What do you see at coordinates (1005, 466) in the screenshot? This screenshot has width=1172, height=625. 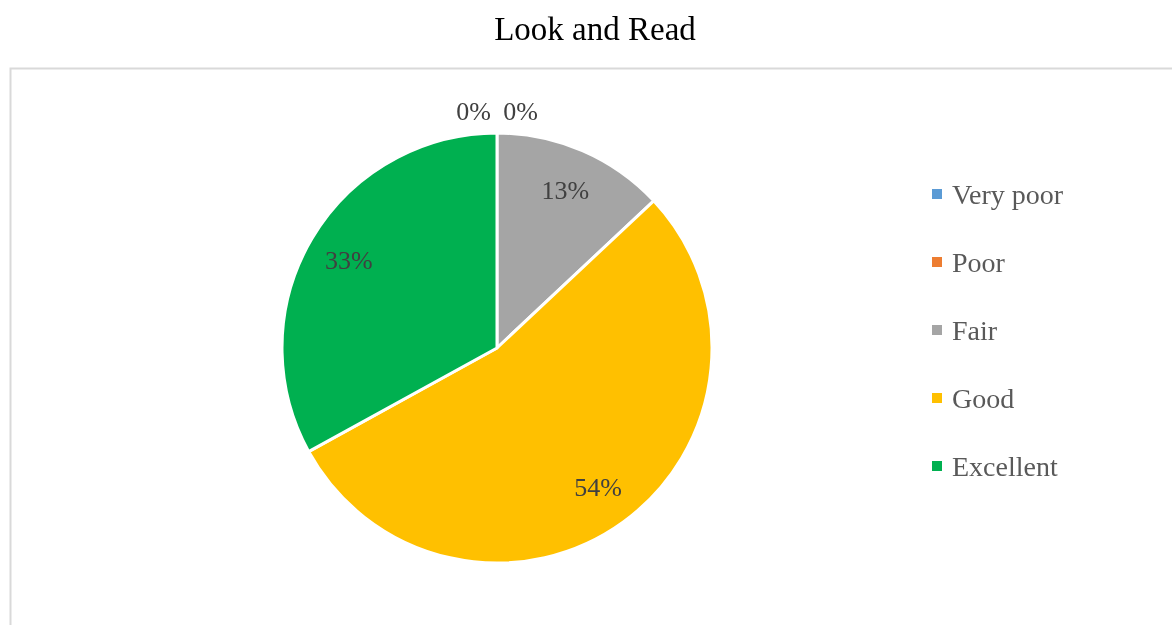 I see `legend-label: Excellent` at bounding box center [1005, 466].